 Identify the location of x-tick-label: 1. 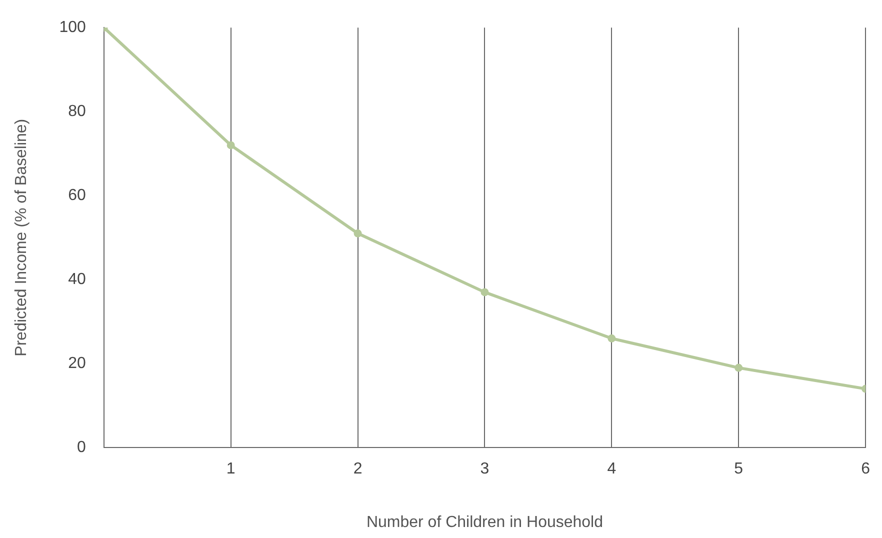
(231, 469).